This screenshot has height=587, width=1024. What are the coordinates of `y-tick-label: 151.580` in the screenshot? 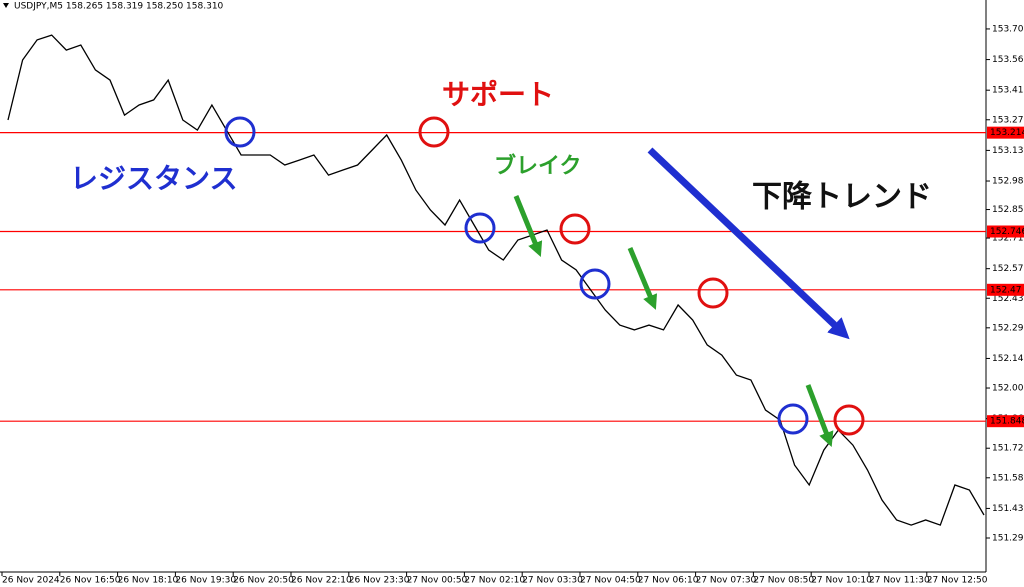 It's located at (1008, 478).